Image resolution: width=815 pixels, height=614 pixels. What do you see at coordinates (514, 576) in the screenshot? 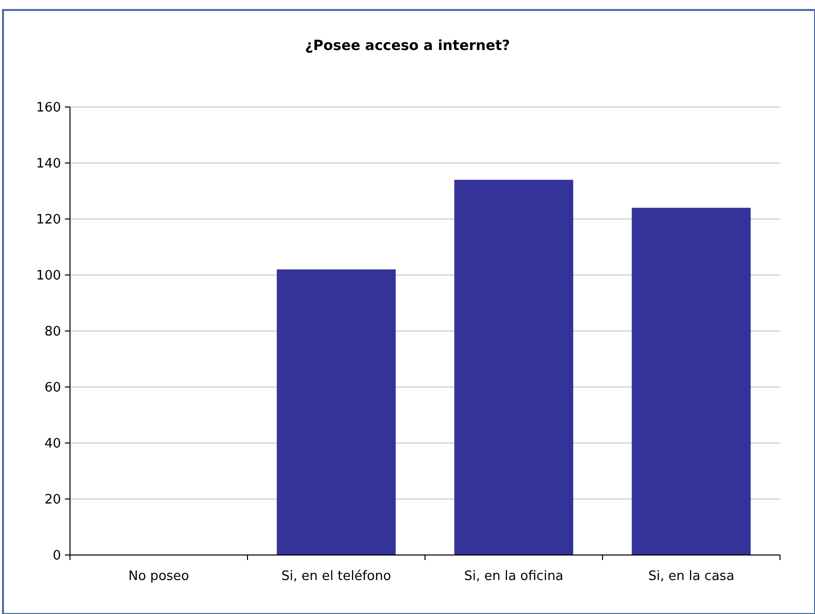
I see `x-tick-label: Si, en la oficina` at bounding box center [514, 576].